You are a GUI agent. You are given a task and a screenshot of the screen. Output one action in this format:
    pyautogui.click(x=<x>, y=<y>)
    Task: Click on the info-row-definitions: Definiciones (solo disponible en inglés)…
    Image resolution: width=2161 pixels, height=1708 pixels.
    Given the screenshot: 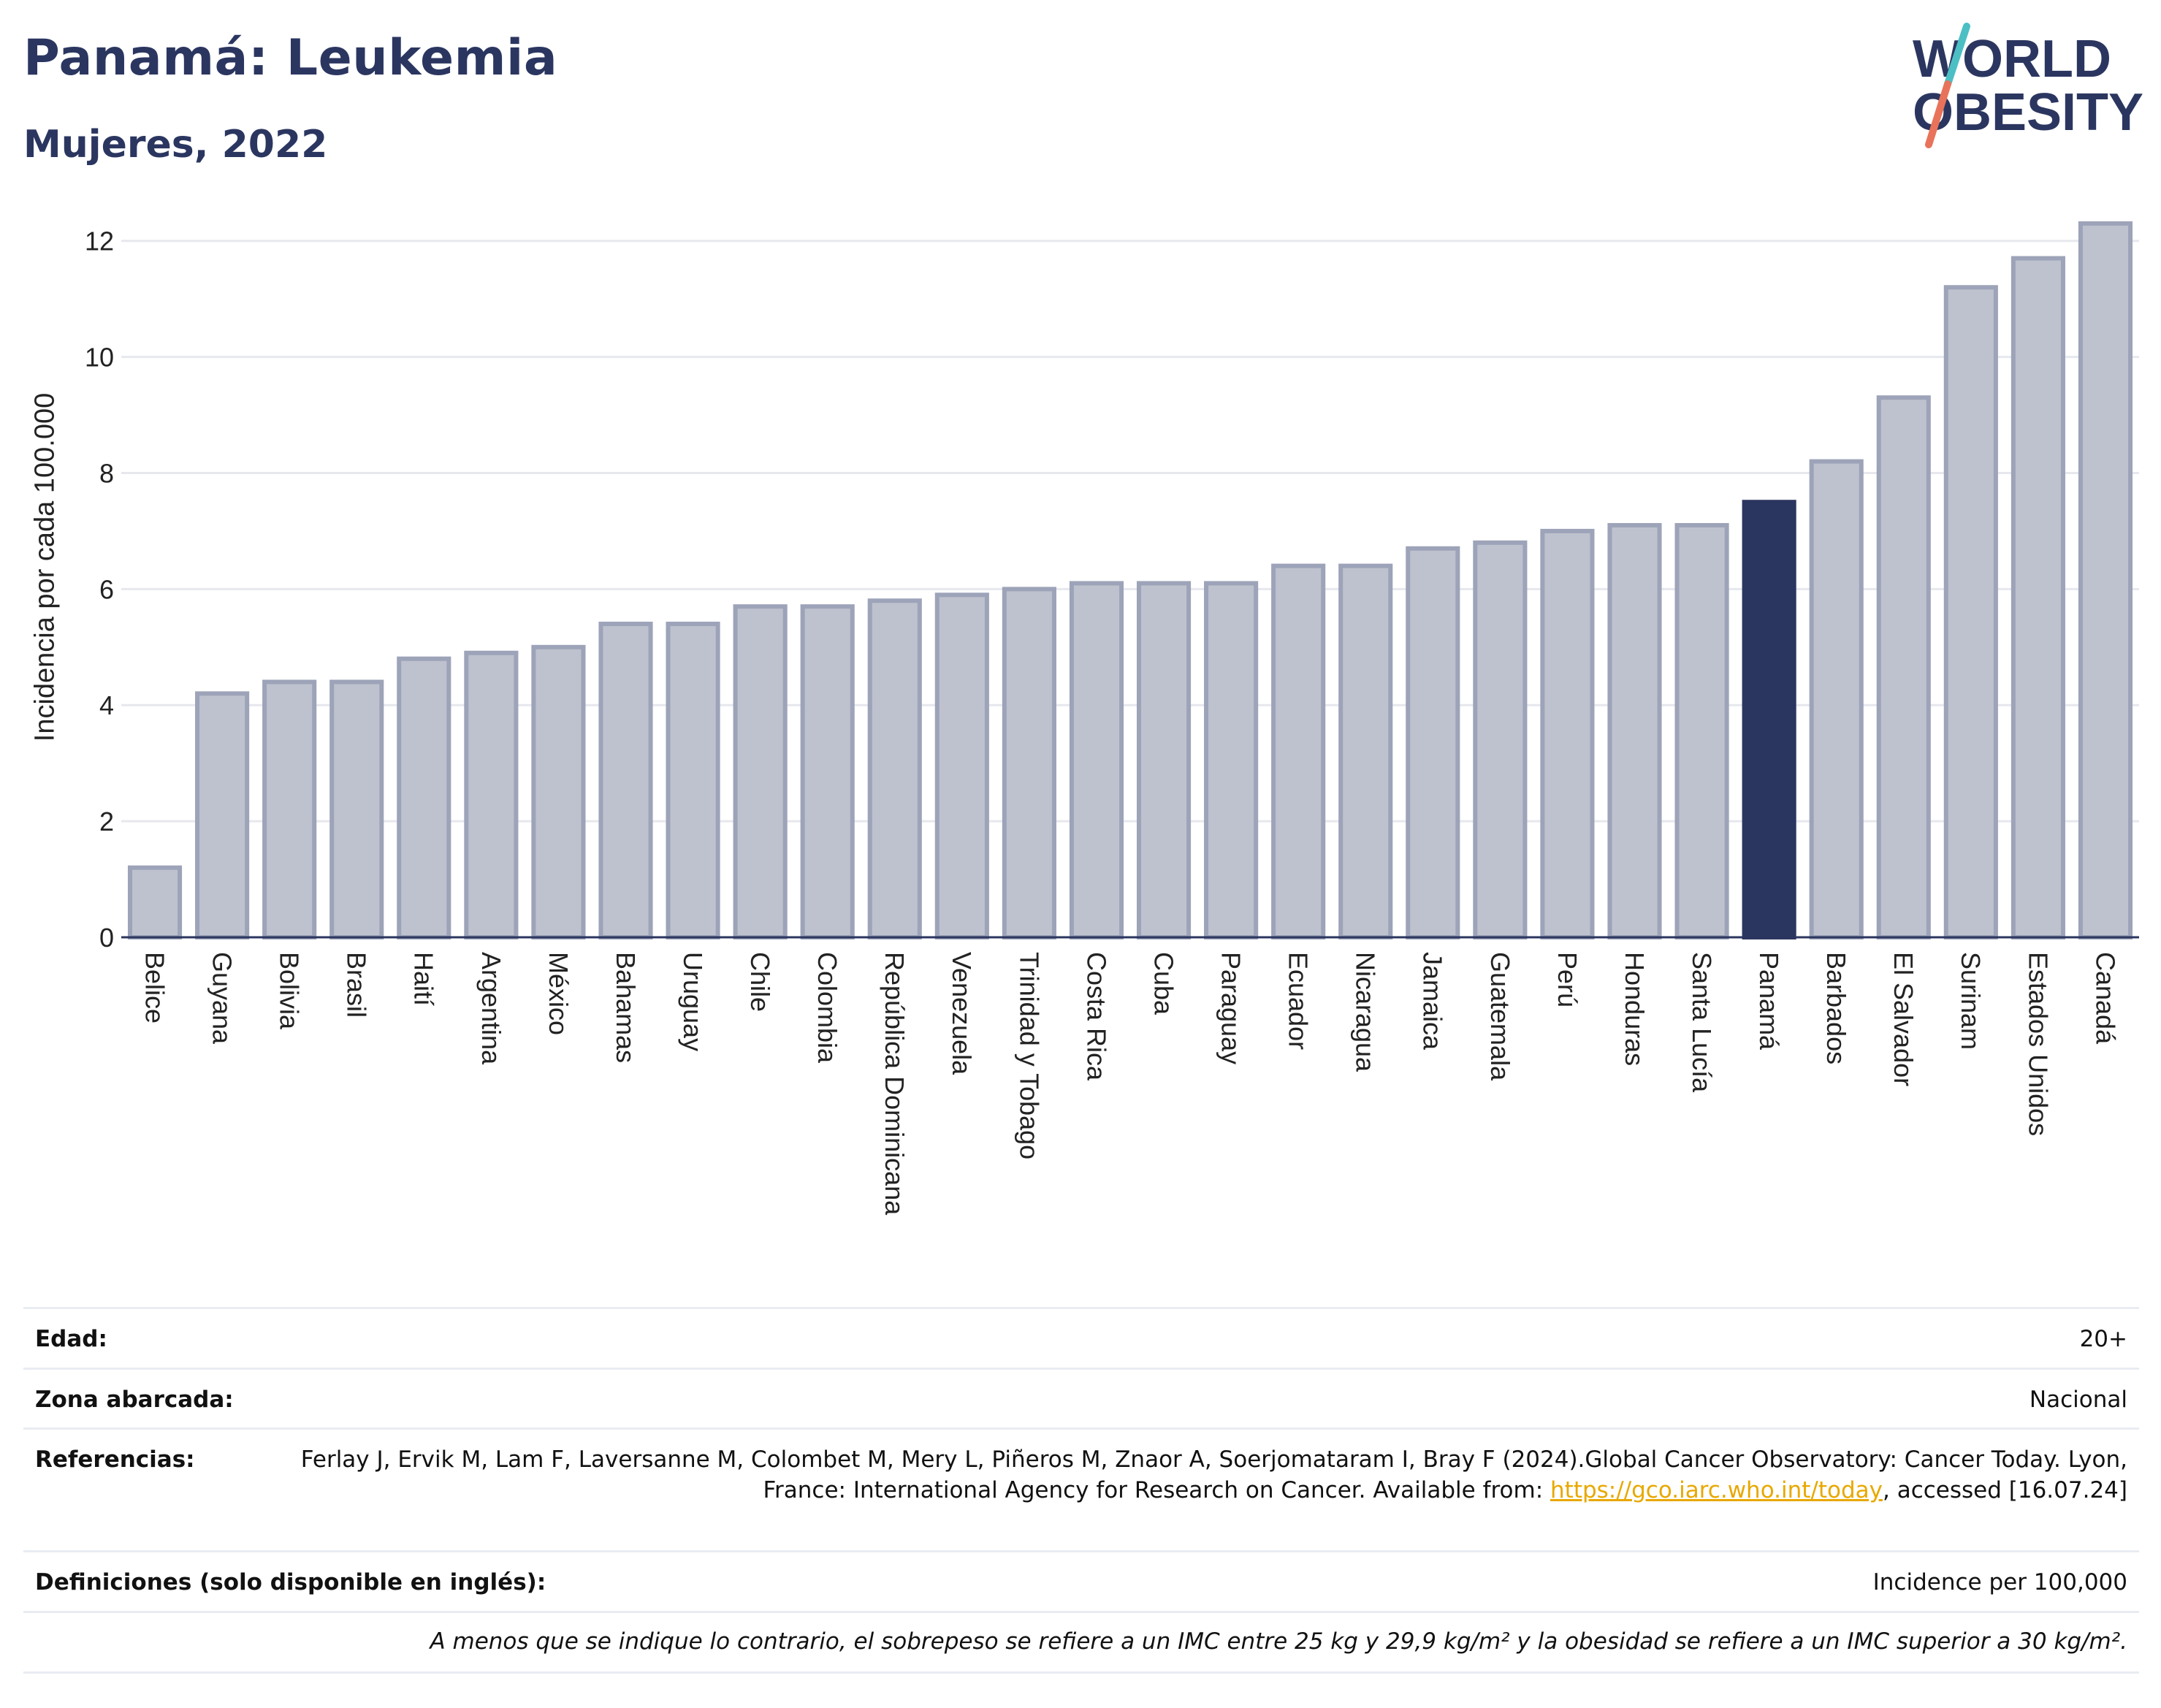 What is the action you would take?
    pyautogui.click(x=1081, y=1582)
    